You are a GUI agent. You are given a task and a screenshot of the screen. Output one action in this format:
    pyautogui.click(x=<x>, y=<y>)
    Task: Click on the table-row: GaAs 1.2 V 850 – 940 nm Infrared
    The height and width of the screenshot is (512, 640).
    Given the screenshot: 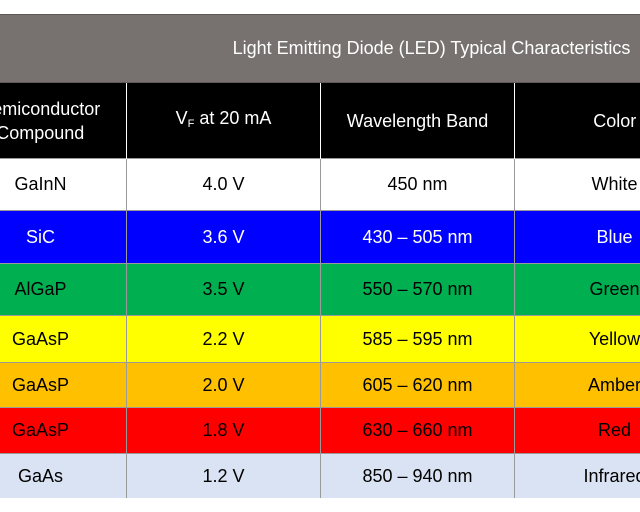 What is the action you would take?
    pyautogui.click(x=320, y=475)
    